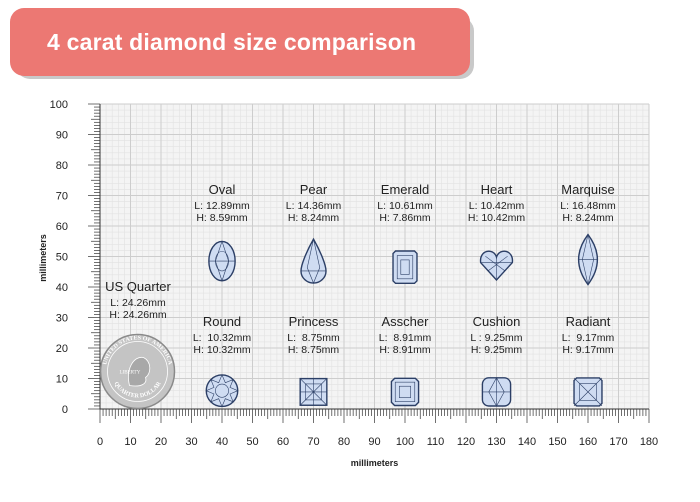 This screenshot has width=700, height=502. What do you see at coordinates (374, 442) in the screenshot?
I see `x-tick-label: 90` at bounding box center [374, 442].